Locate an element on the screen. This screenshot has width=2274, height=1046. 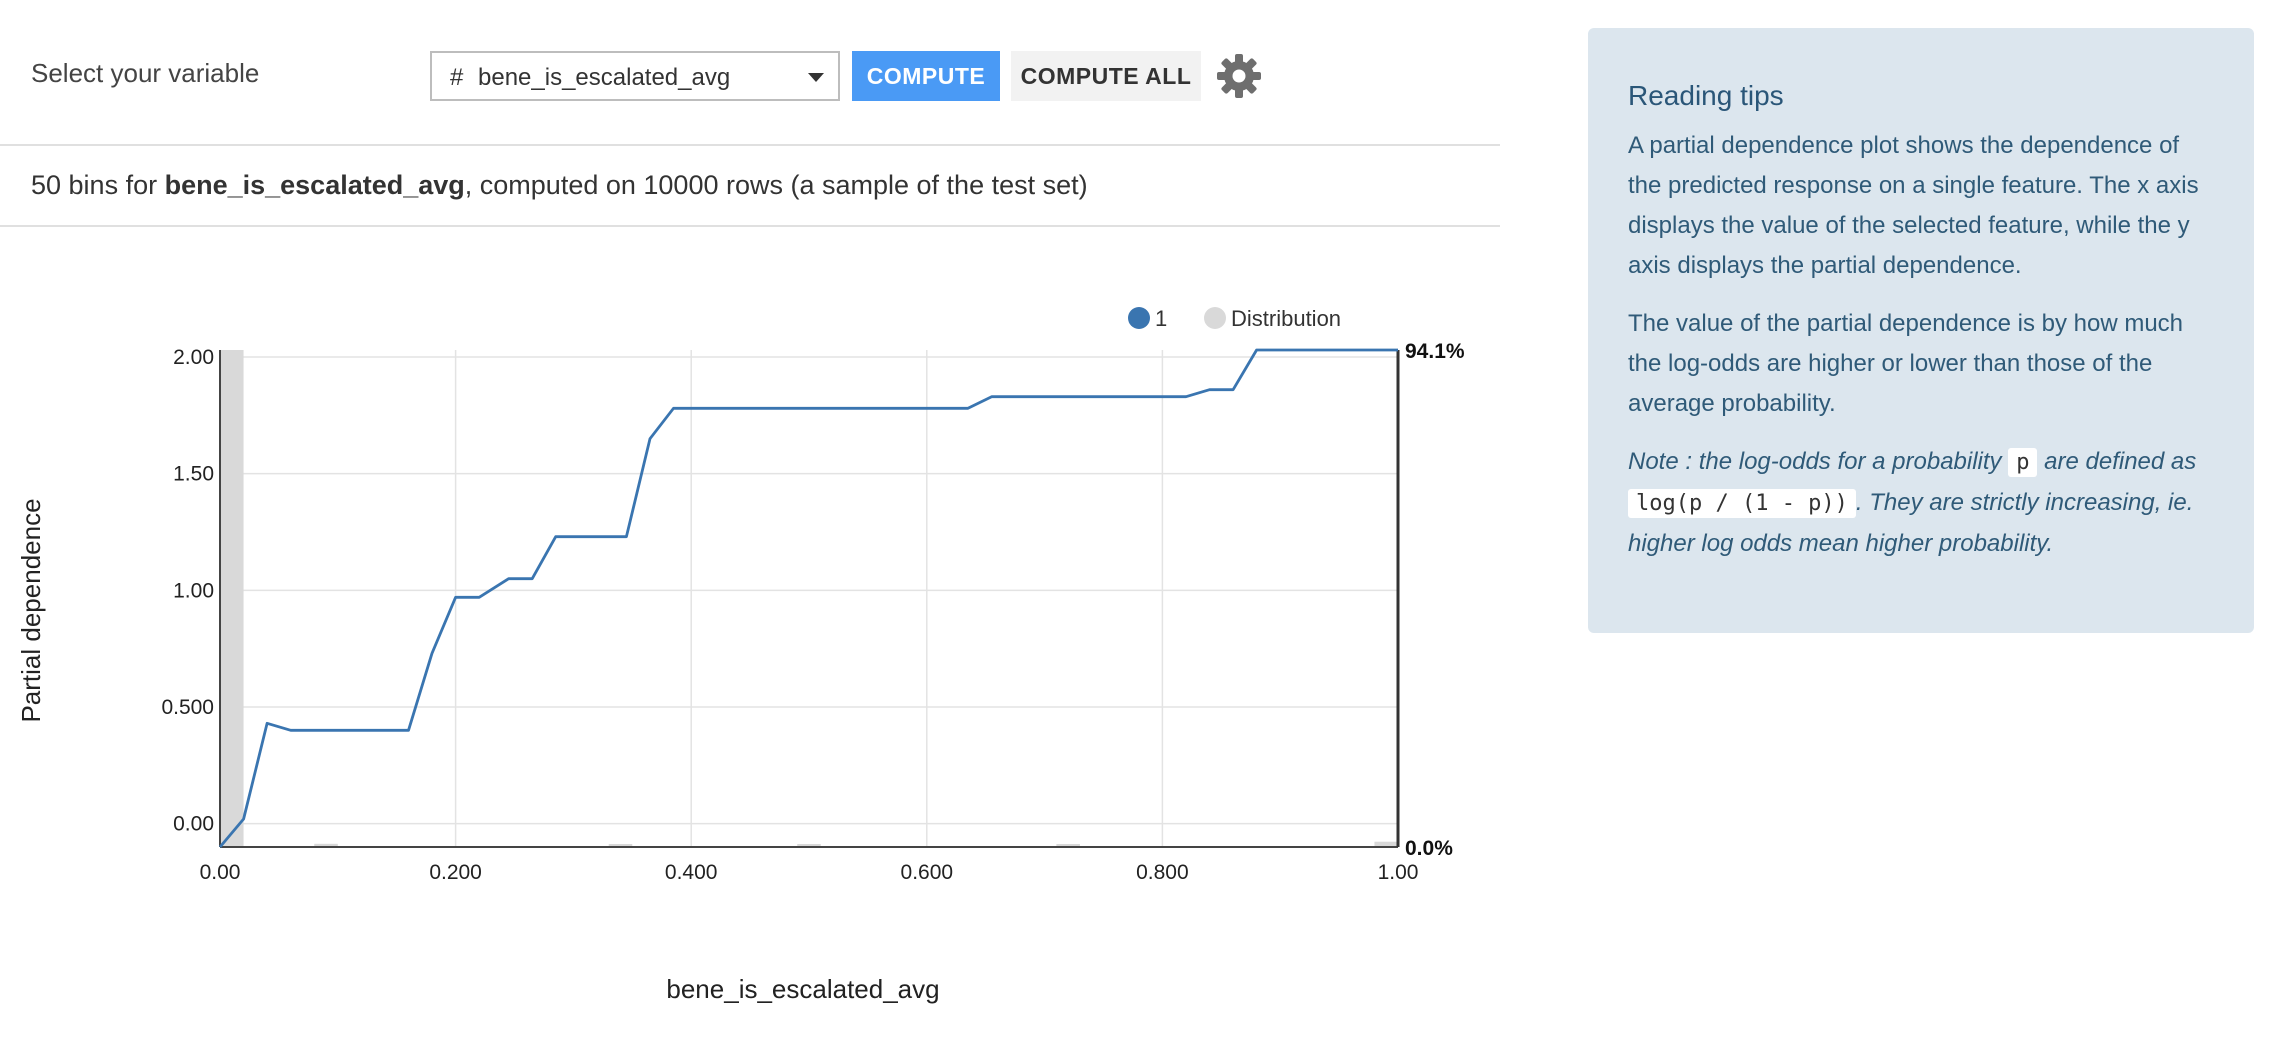
right-axis-top-label: 94.1% is located at coordinates (1435, 351).